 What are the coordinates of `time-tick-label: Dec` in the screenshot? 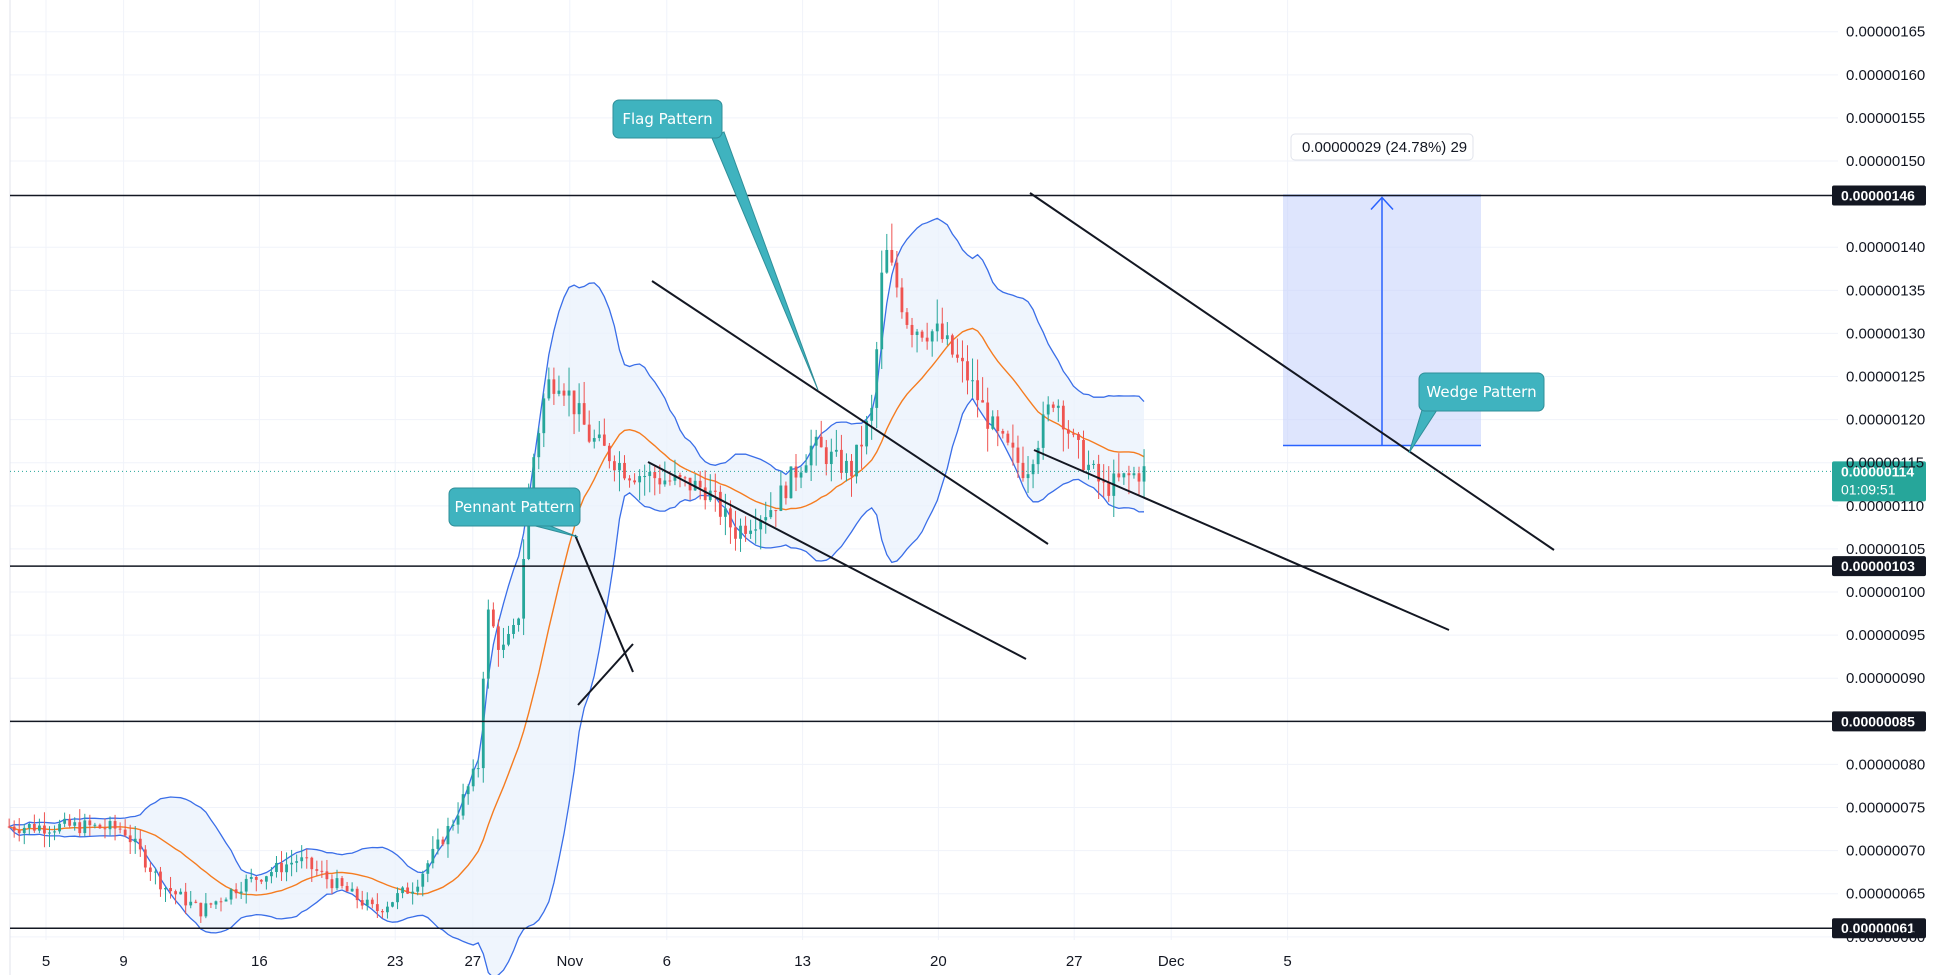 It's located at (1171, 961).